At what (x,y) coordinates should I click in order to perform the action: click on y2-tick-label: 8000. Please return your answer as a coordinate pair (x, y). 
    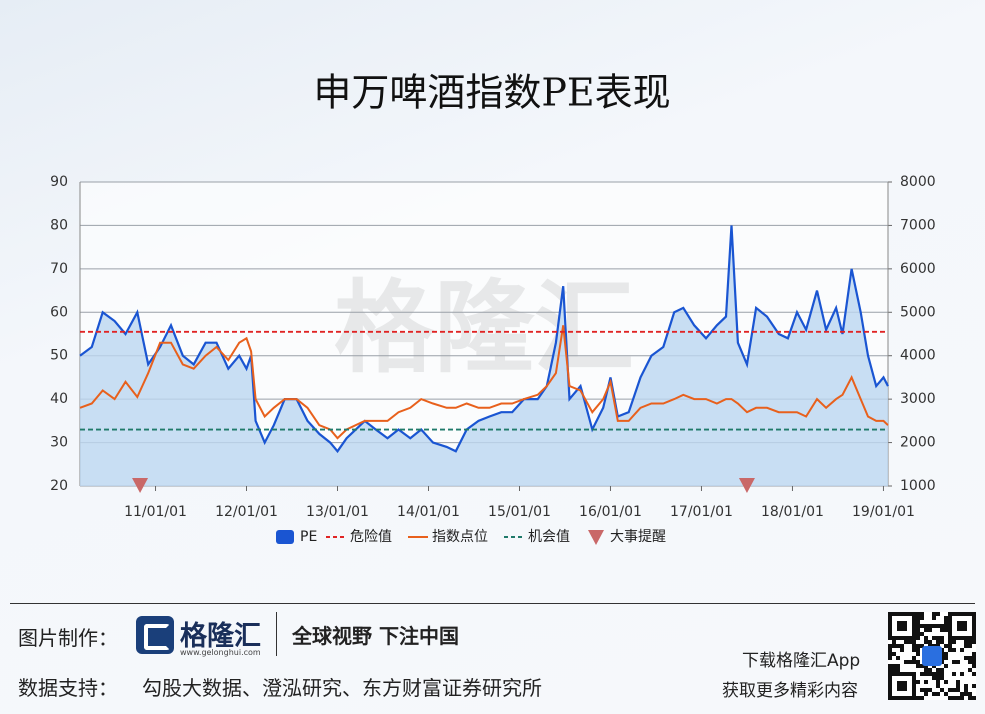
    Looking at the image, I should click on (918, 182).